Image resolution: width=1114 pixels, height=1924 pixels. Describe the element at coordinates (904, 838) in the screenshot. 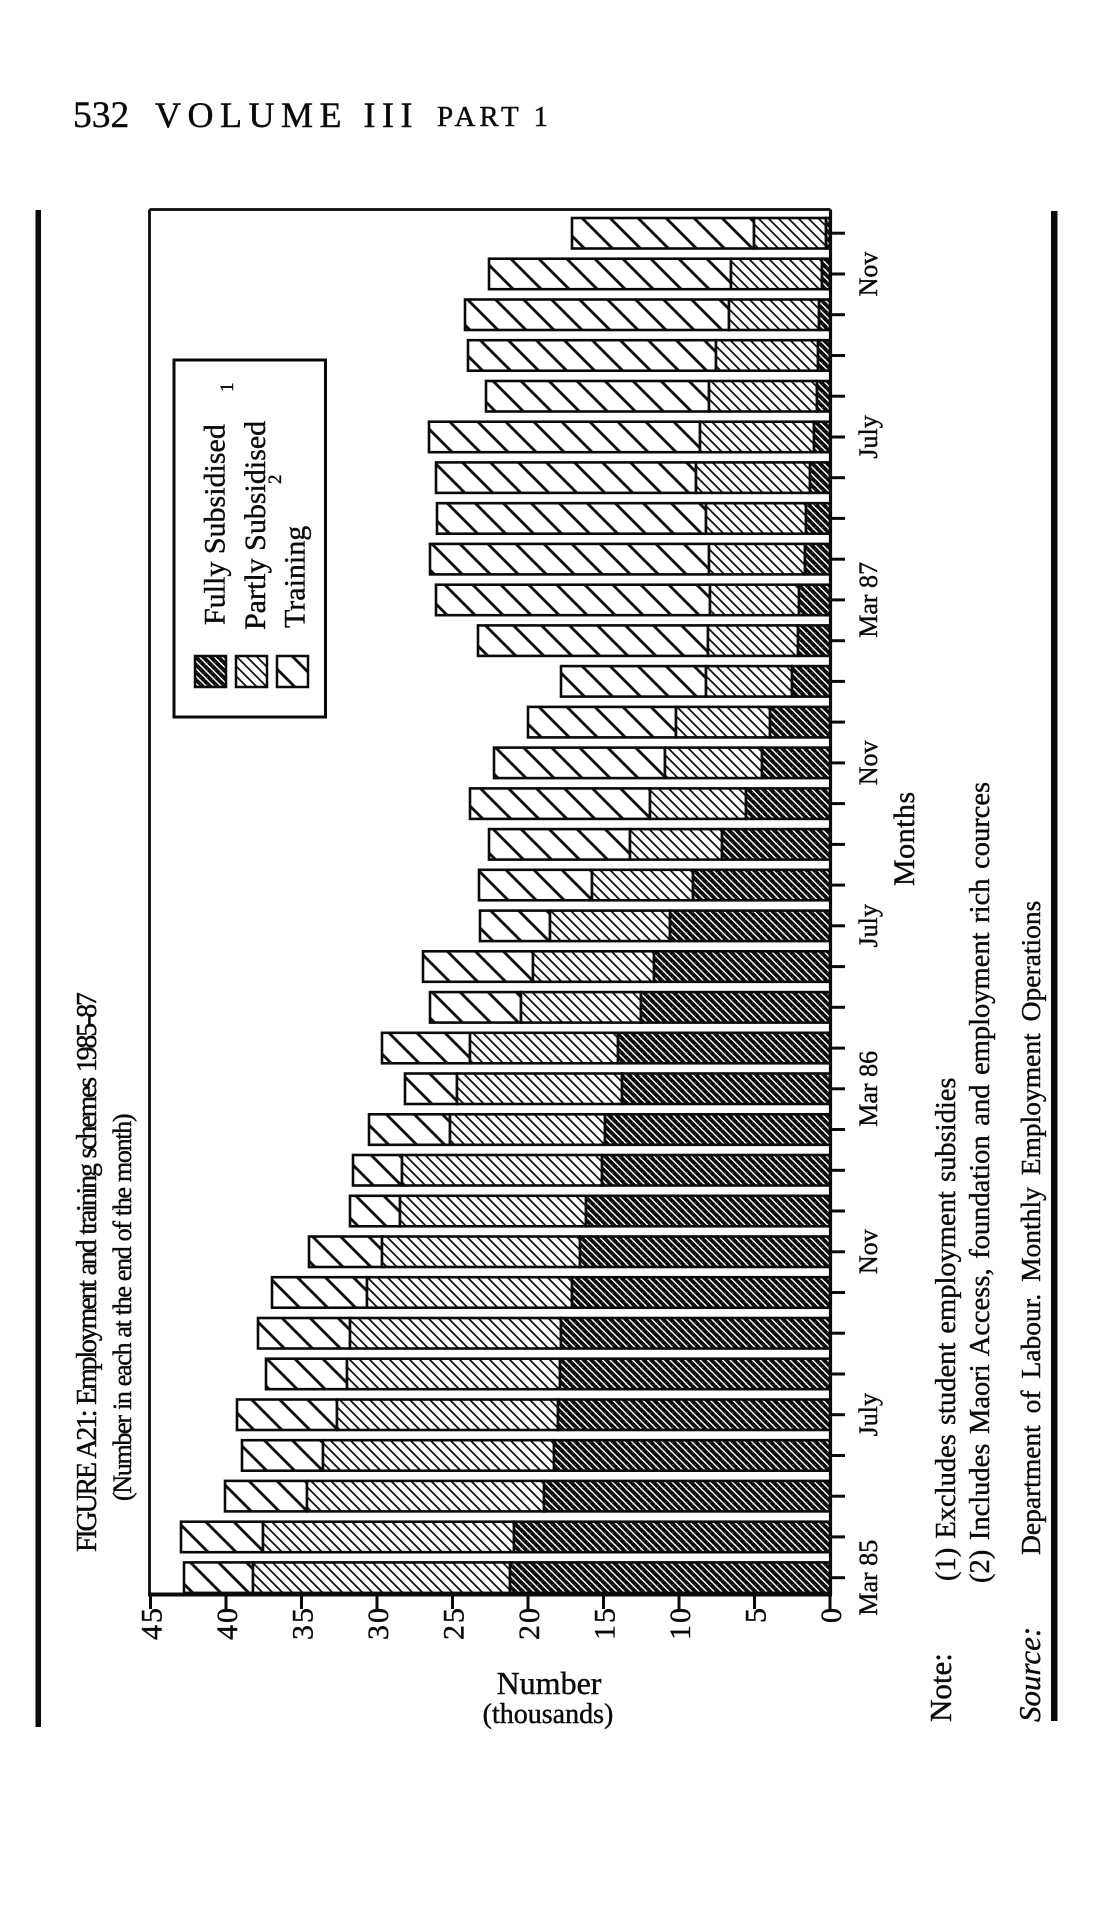

I see `svg-text: Months` at that location.